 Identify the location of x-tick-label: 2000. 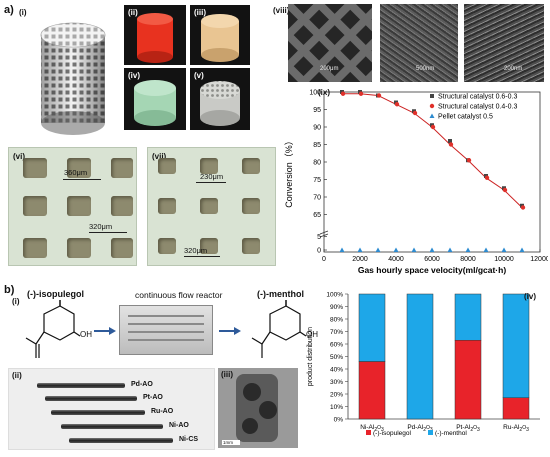
(360, 259).